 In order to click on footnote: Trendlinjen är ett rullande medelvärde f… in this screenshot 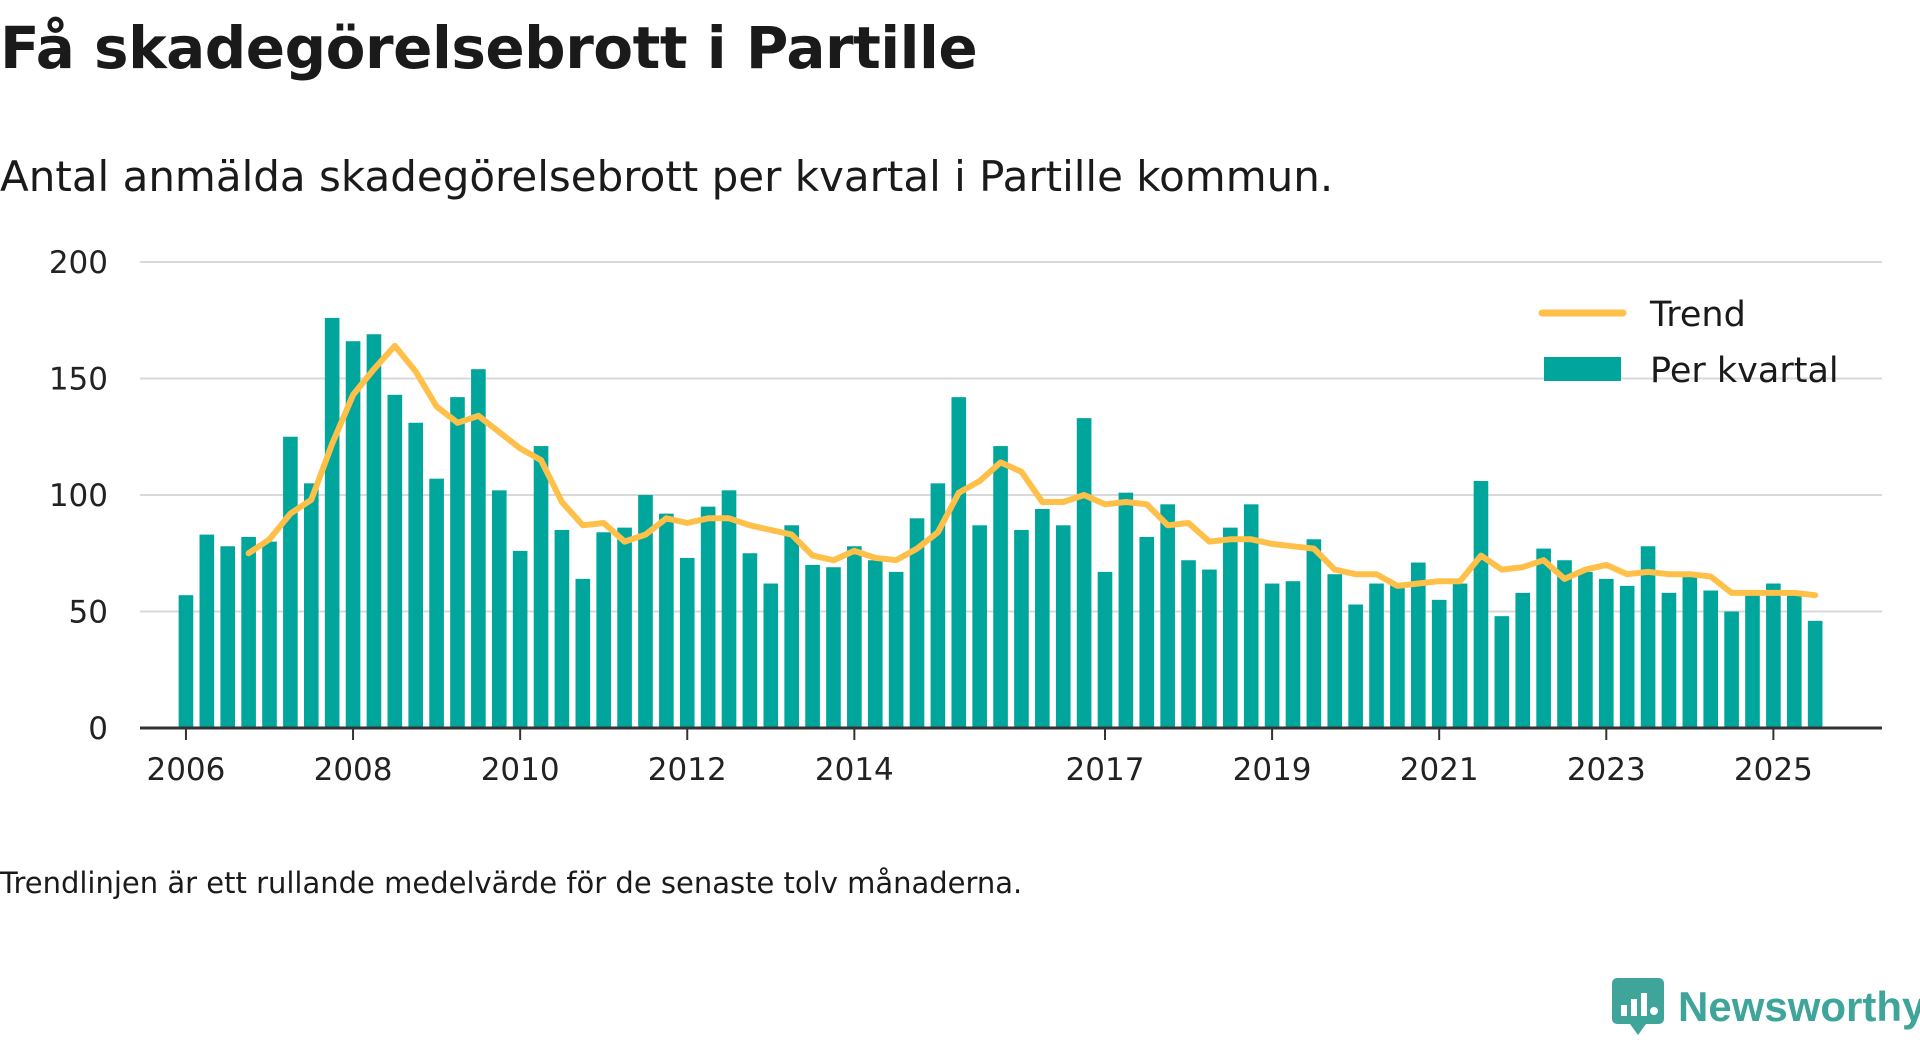, I will do `click(511, 883)`.